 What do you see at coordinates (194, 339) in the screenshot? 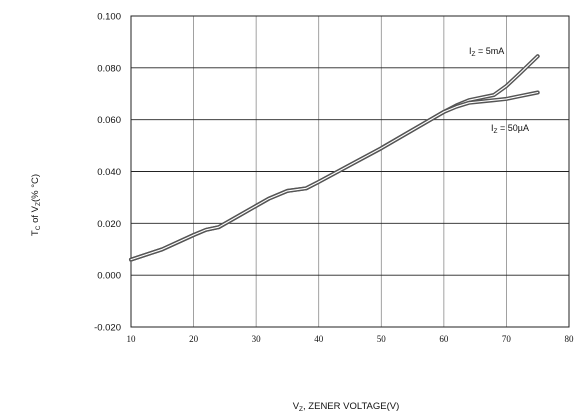
I see `x-tick-label: 20` at bounding box center [194, 339].